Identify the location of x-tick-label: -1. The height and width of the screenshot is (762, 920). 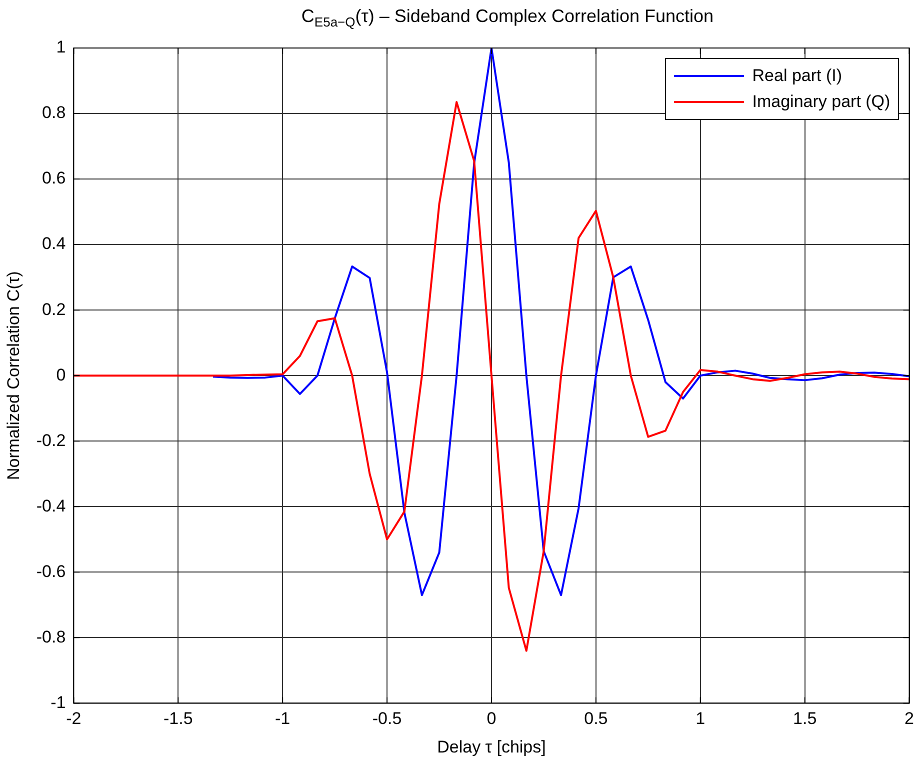
(282, 718).